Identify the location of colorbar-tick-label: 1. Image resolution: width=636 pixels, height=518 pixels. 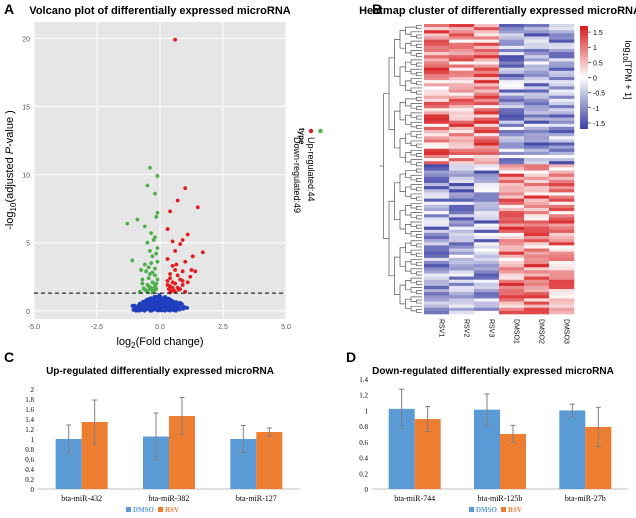
(595, 48).